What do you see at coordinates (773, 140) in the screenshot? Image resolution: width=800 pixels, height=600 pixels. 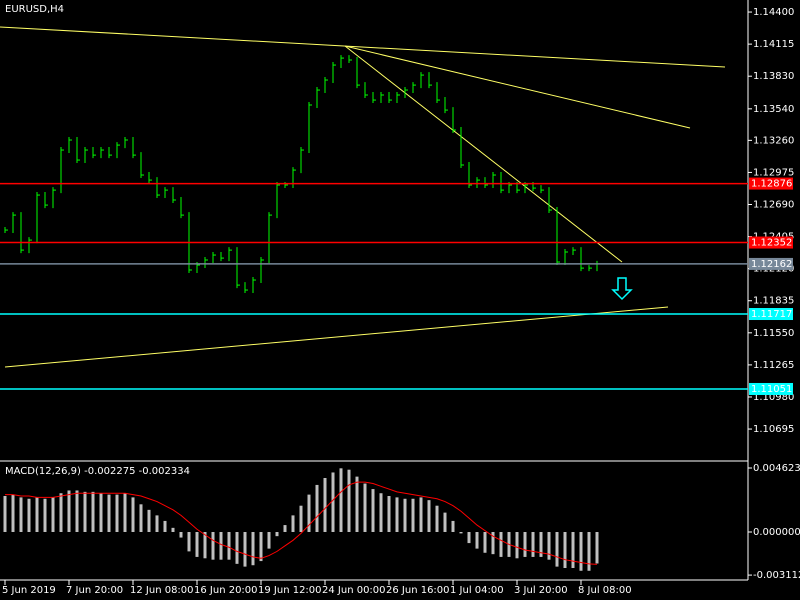 I see `y-tick-label: 1.13260` at bounding box center [773, 140].